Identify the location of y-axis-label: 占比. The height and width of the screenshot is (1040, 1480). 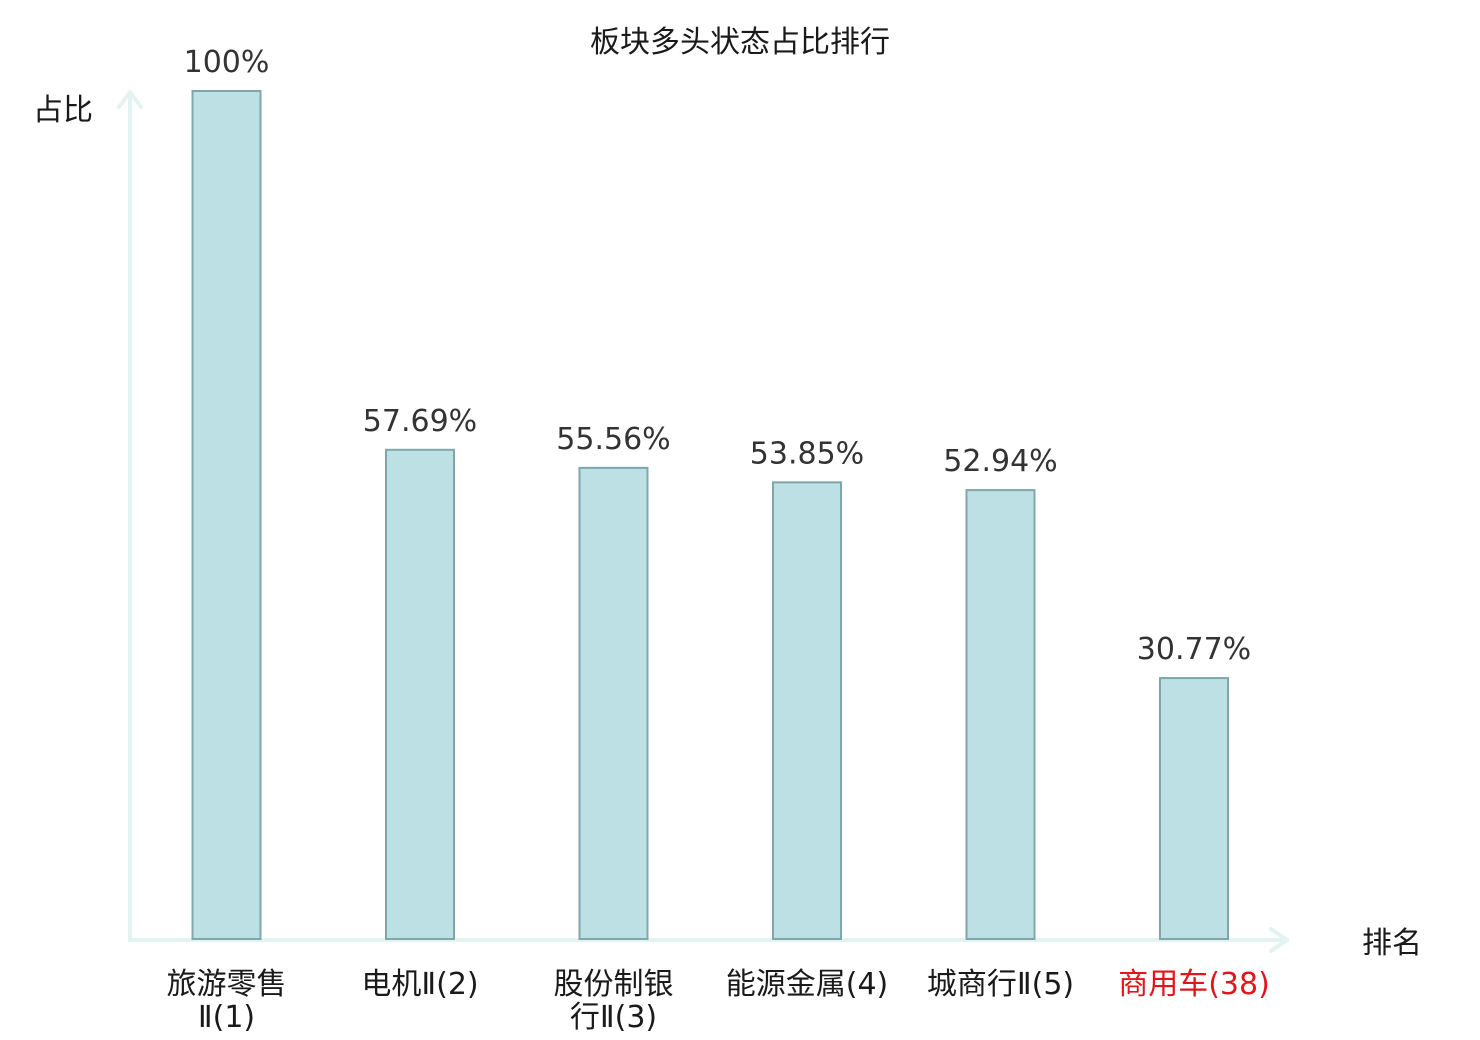
(63, 110).